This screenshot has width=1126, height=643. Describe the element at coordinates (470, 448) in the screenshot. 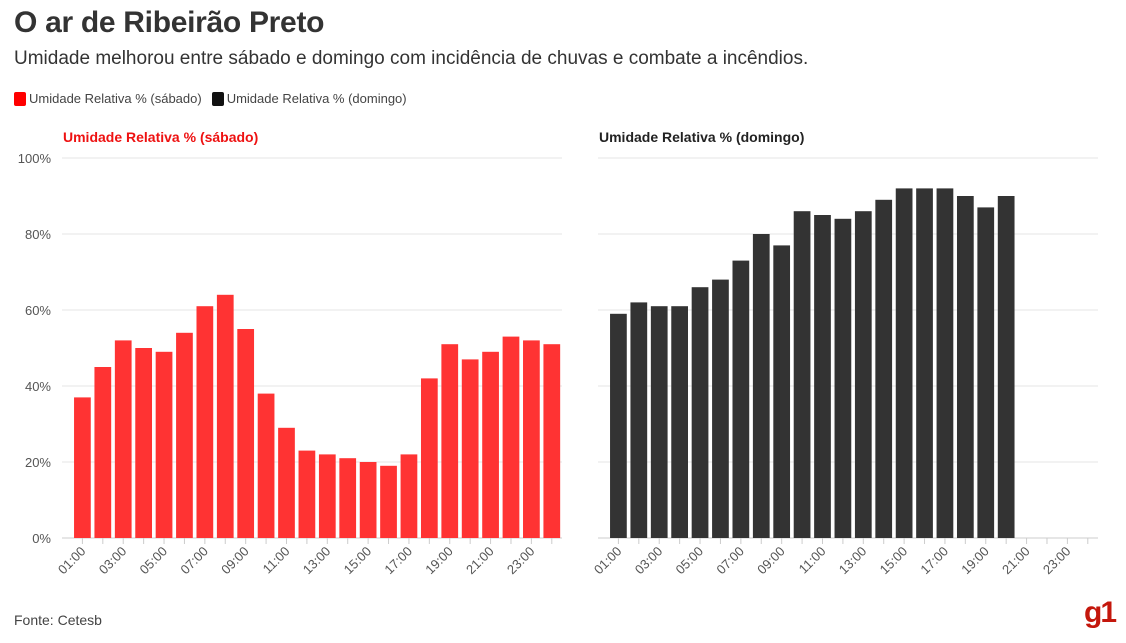

I see `bar-0-2000` at that location.